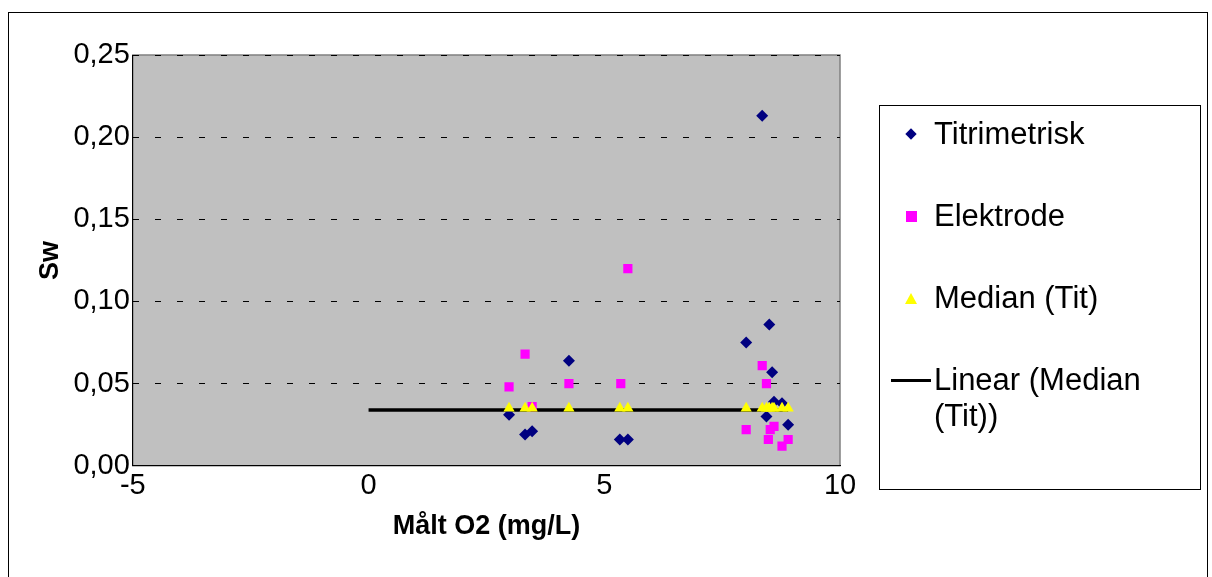 The height and width of the screenshot is (577, 1212). Describe the element at coordinates (101, 299) in the screenshot. I see `y-tick-label: 0,10` at that location.